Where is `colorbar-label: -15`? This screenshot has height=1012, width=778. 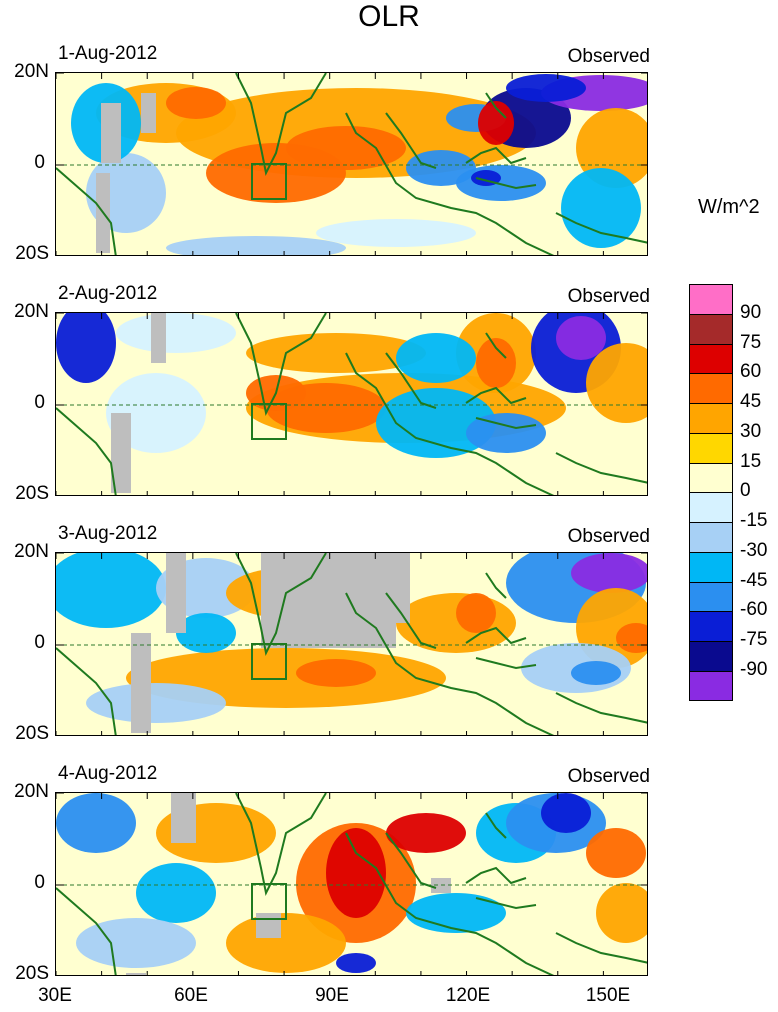
colorbar-label: -15 is located at coordinates (754, 520).